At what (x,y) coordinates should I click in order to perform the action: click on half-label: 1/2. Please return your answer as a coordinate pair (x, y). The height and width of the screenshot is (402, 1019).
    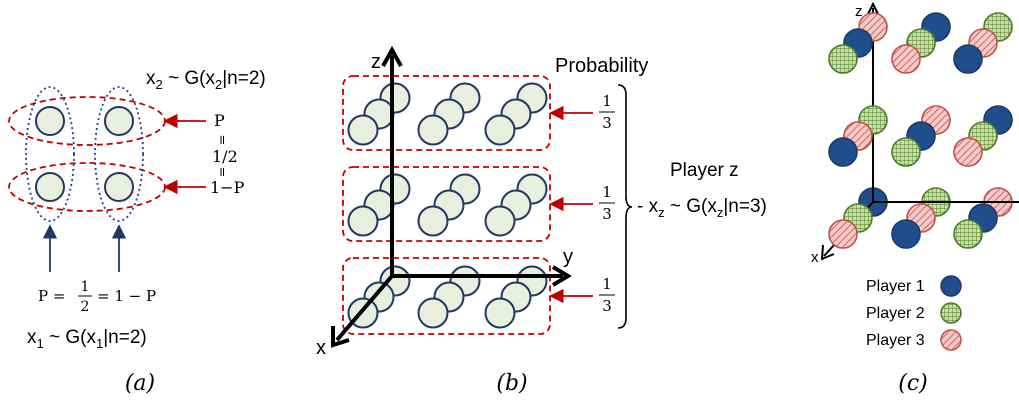
    Looking at the image, I should click on (225, 156).